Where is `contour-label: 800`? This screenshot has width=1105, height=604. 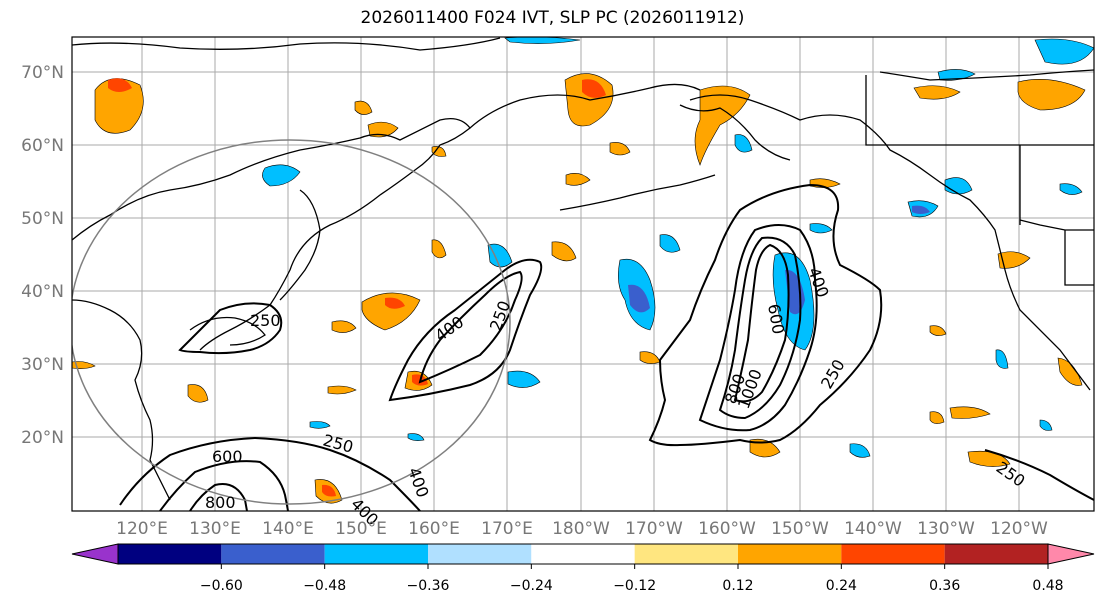 contour-label: 800 is located at coordinates (220, 502).